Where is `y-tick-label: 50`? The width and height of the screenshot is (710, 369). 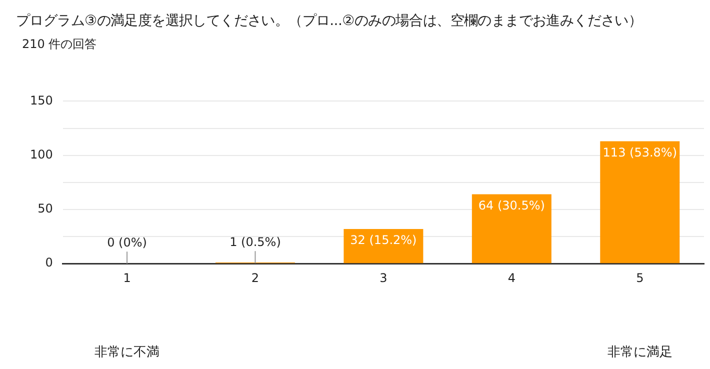 y-tick-label: 50 is located at coordinates (45, 209).